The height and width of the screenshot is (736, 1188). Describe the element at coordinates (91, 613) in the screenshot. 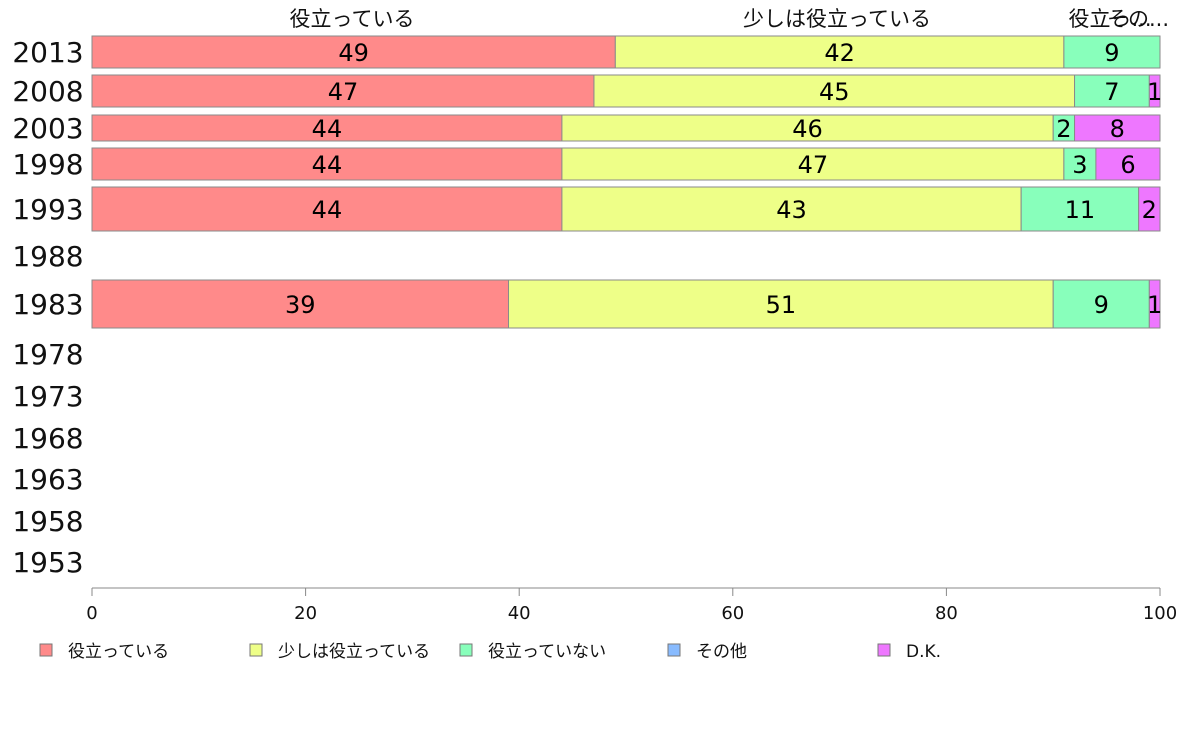

I see `x-tick-label: 0` at that location.